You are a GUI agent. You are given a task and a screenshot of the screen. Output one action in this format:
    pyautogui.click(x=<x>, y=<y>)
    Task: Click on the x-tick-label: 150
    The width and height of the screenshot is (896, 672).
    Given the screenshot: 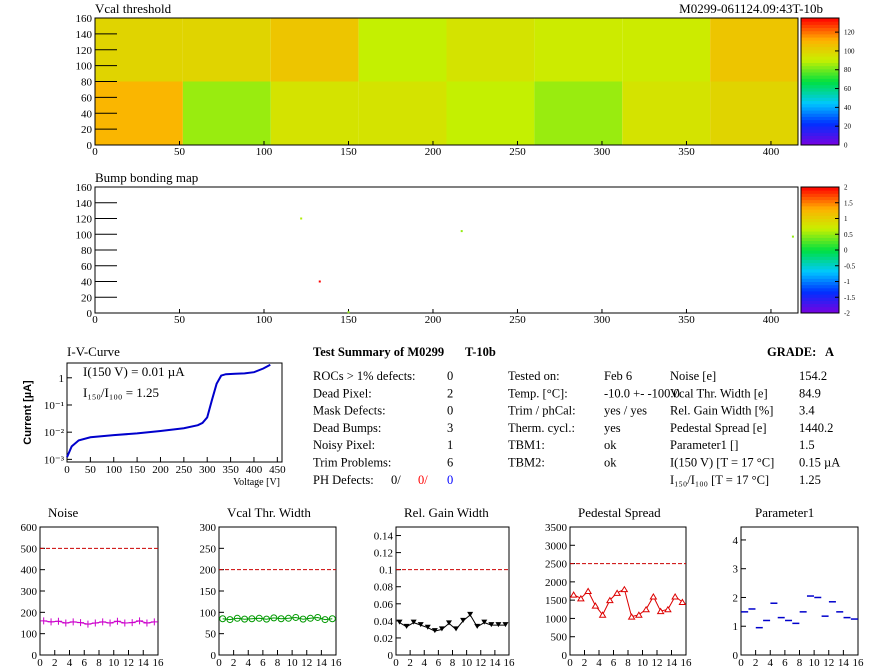 What is the action you would take?
    pyautogui.click(x=348, y=320)
    